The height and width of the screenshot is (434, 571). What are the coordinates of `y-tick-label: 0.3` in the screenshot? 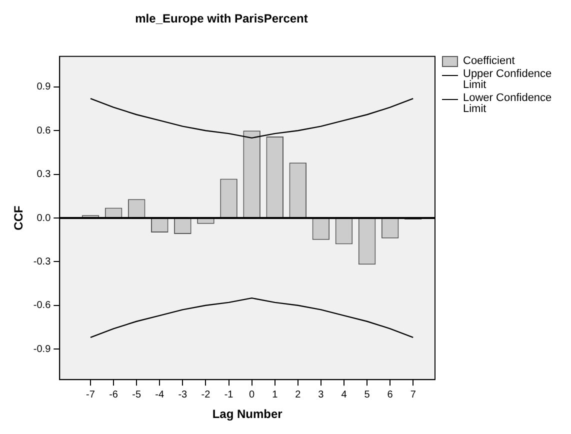 It's located at (44, 174).